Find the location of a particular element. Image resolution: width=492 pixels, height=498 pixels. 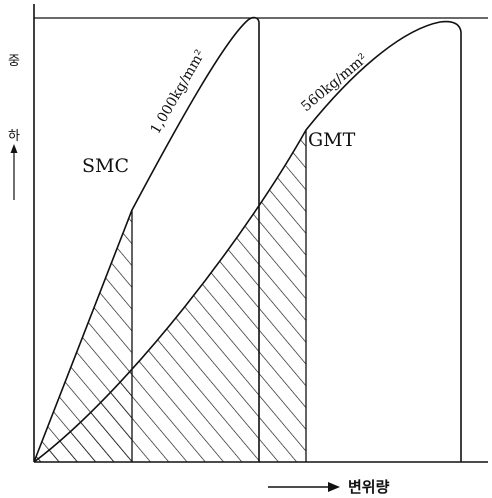

y-axis-arrow is located at coordinates (14, 172).